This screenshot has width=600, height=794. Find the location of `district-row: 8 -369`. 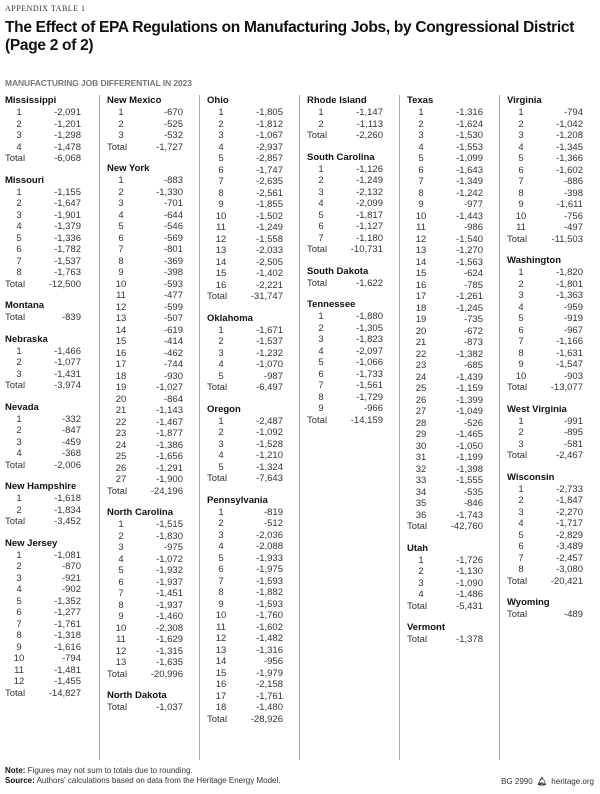

district-row: 8 -369 is located at coordinates (151, 262).